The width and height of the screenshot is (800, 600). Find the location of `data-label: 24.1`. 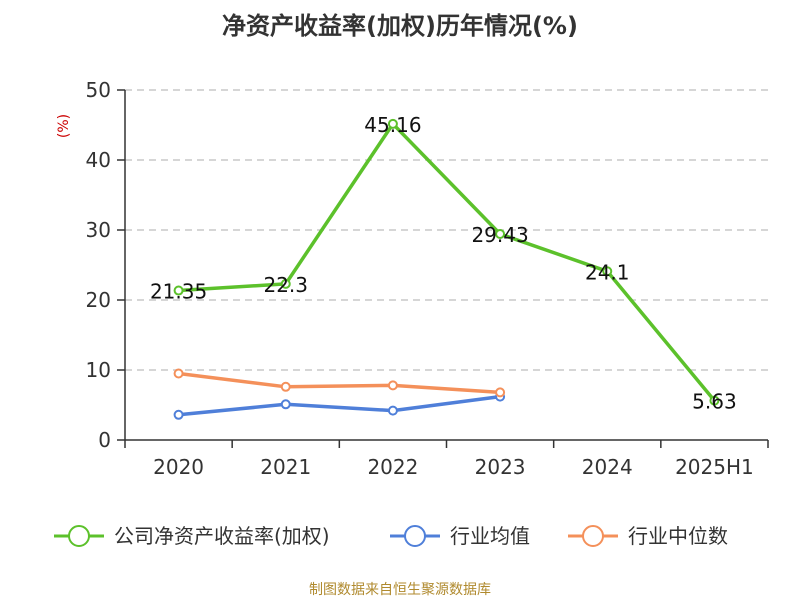

data-label: 24.1 is located at coordinates (607, 272).